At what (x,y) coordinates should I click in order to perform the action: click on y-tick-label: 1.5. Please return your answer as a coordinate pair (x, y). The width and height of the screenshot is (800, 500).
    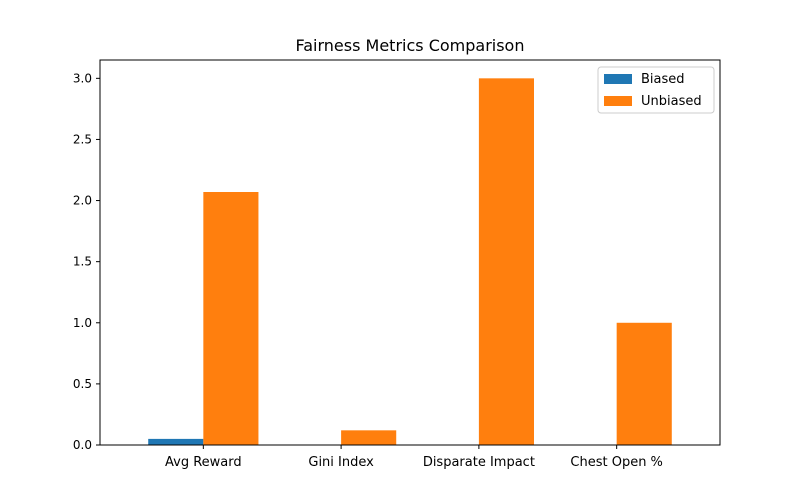
    Looking at the image, I should click on (82, 262).